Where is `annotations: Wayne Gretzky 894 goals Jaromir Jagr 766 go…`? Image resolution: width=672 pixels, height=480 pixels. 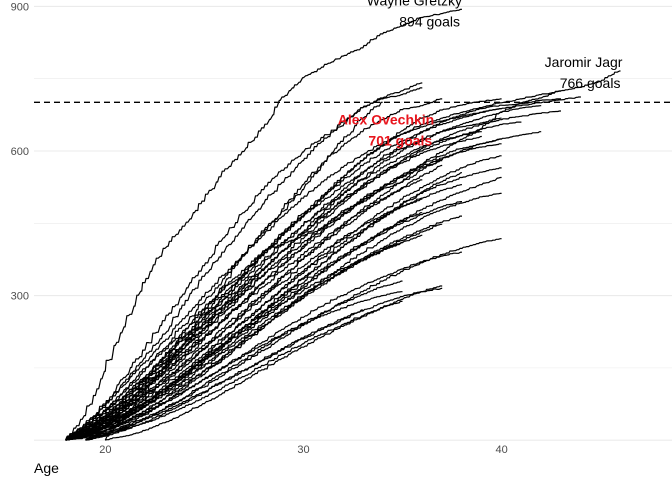
annotations: Wayne Gretzky 894 goals Jaromir Jagr 766 go… is located at coordinates (480, 74).